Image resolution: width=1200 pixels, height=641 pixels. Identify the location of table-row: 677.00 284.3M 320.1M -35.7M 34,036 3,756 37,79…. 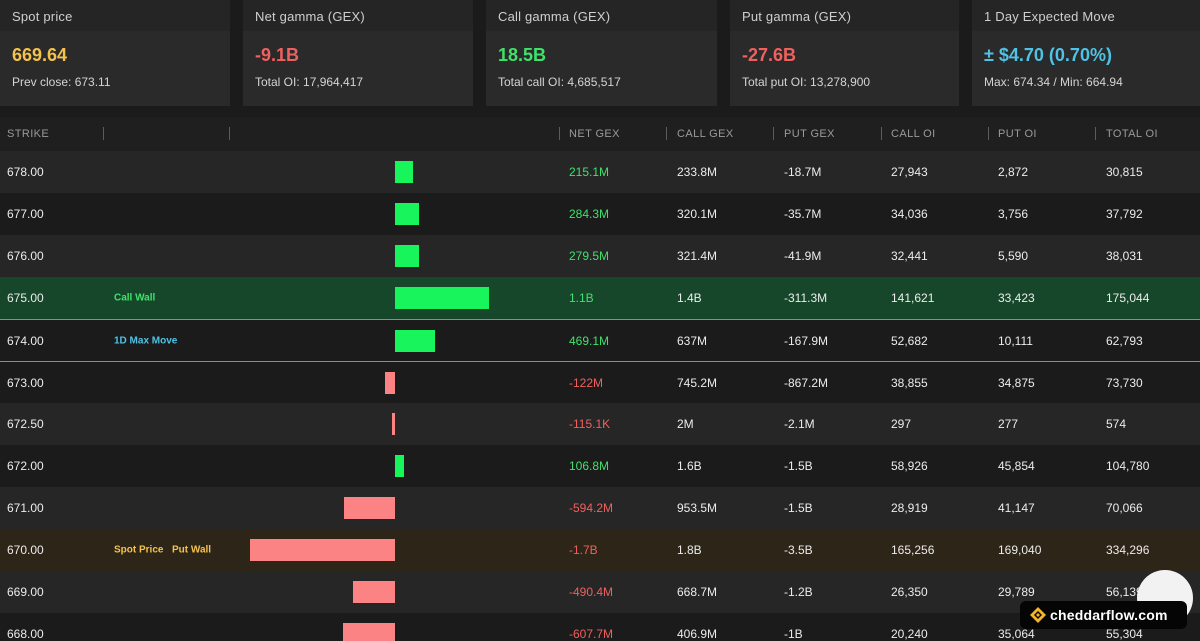
(600, 214).